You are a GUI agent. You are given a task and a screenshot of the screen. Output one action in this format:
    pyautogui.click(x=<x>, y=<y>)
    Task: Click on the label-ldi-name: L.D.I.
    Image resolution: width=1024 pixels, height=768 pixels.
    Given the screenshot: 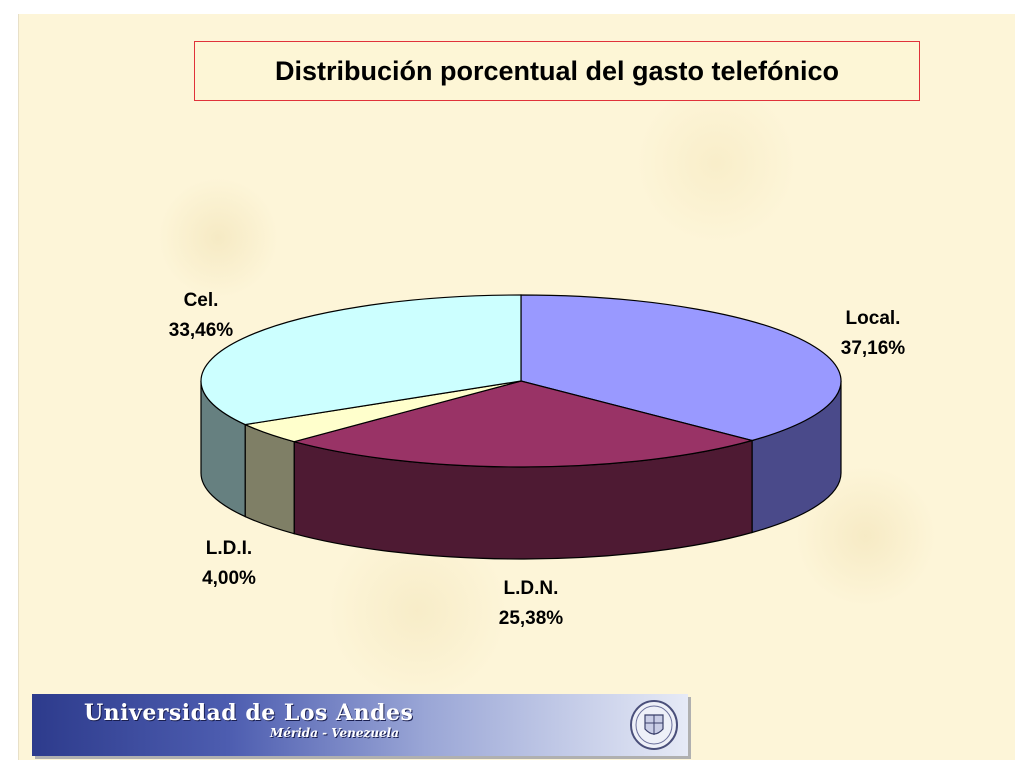 What is the action you would take?
    pyautogui.click(x=229, y=548)
    